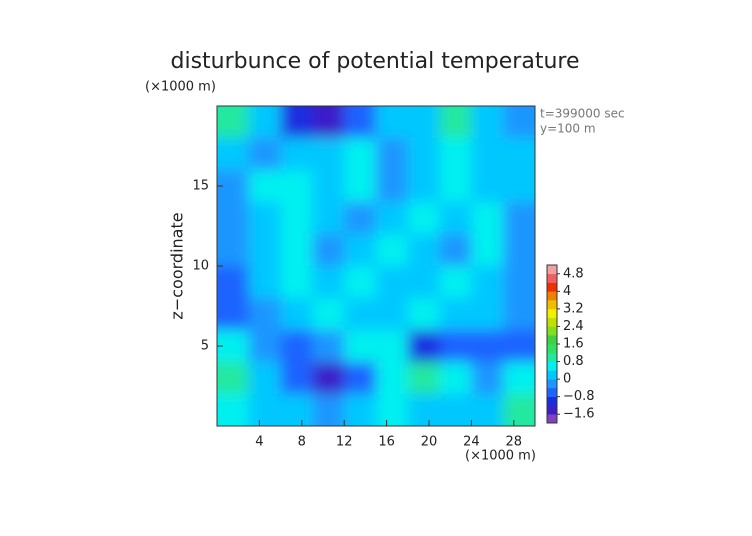 Image resolution: width=752 pixels, height=536 pixels. What do you see at coordinates (200, 266) in the screenshot?
I see `y-tick-label: 10` at bounding box center [200, 266].